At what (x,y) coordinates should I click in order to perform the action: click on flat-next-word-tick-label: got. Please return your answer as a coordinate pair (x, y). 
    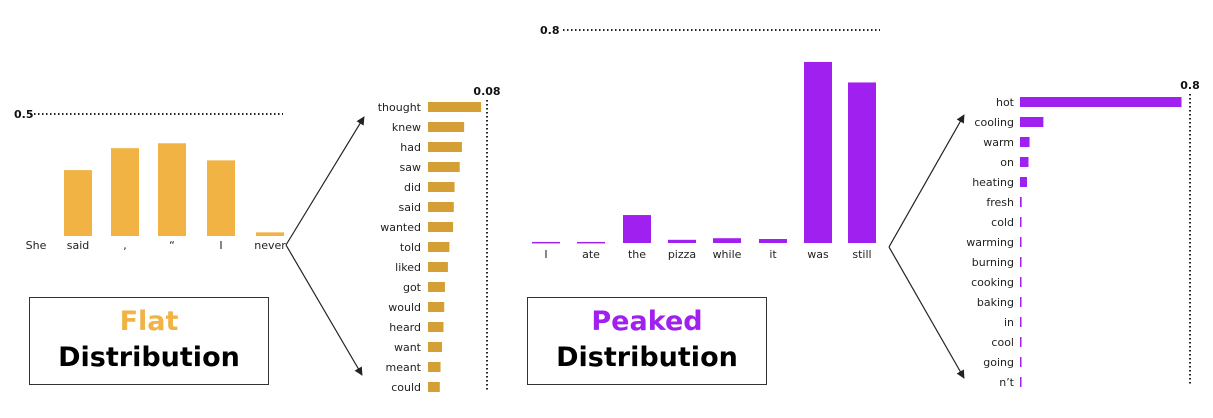
    Looking at the image, I should click on (412, 287).